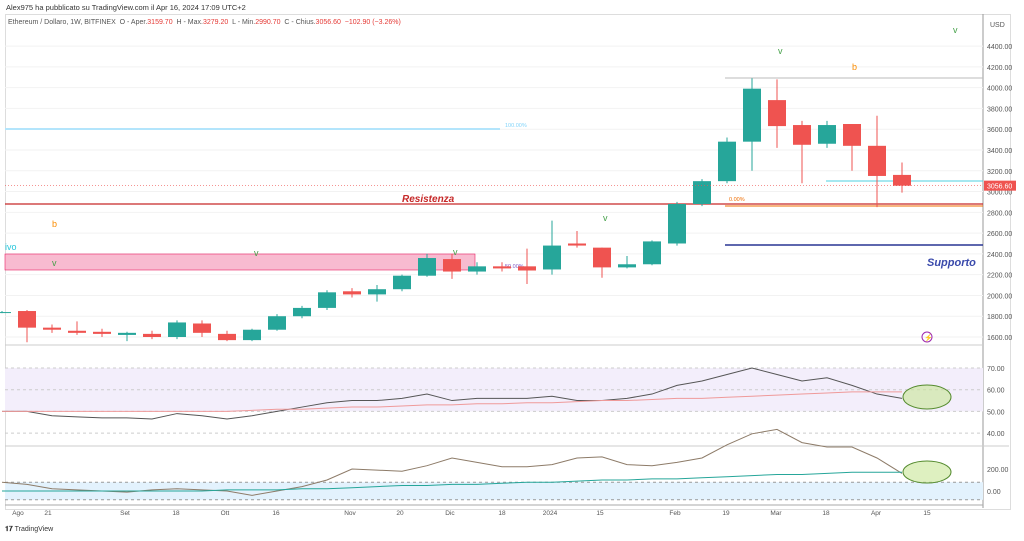 The height and width of the screenshot is (541, 1024). I want to click on resistance-label: Resistenza, so click(428, 199).